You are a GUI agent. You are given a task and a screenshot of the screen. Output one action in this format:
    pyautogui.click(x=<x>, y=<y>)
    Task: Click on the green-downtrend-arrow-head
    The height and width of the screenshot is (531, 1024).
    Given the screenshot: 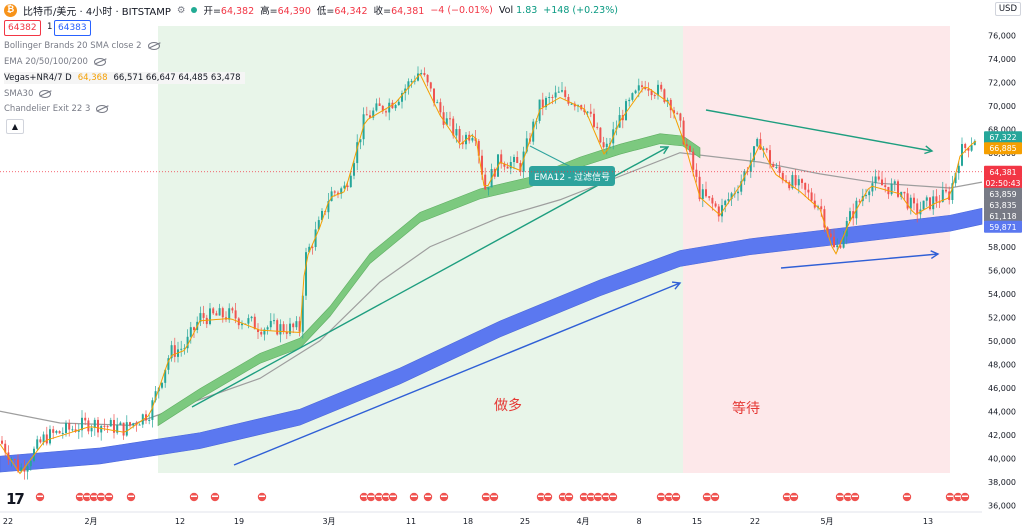 What is the action you would take?
    pyautogui.click(x=929, y=150)
    